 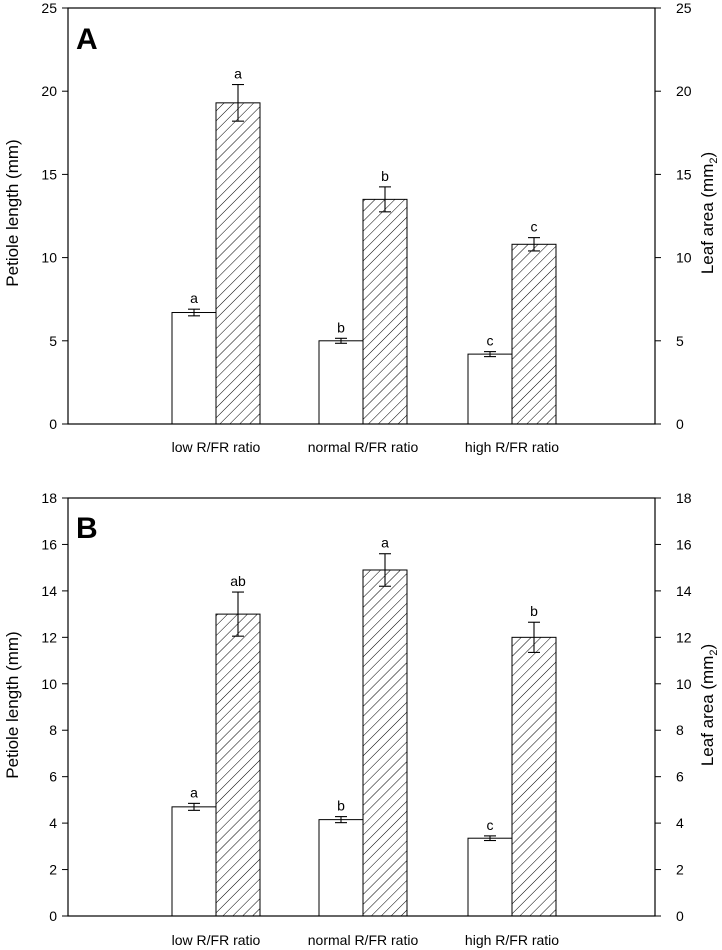 I want to click on panel-b-left-tick-label: 4, so click(x=53, y=823).